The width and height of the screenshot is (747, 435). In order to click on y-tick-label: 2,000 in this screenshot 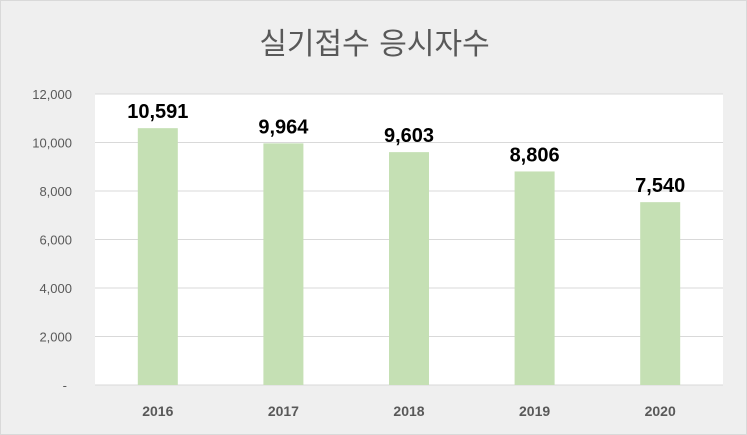, I will do `click(55, 337)`.